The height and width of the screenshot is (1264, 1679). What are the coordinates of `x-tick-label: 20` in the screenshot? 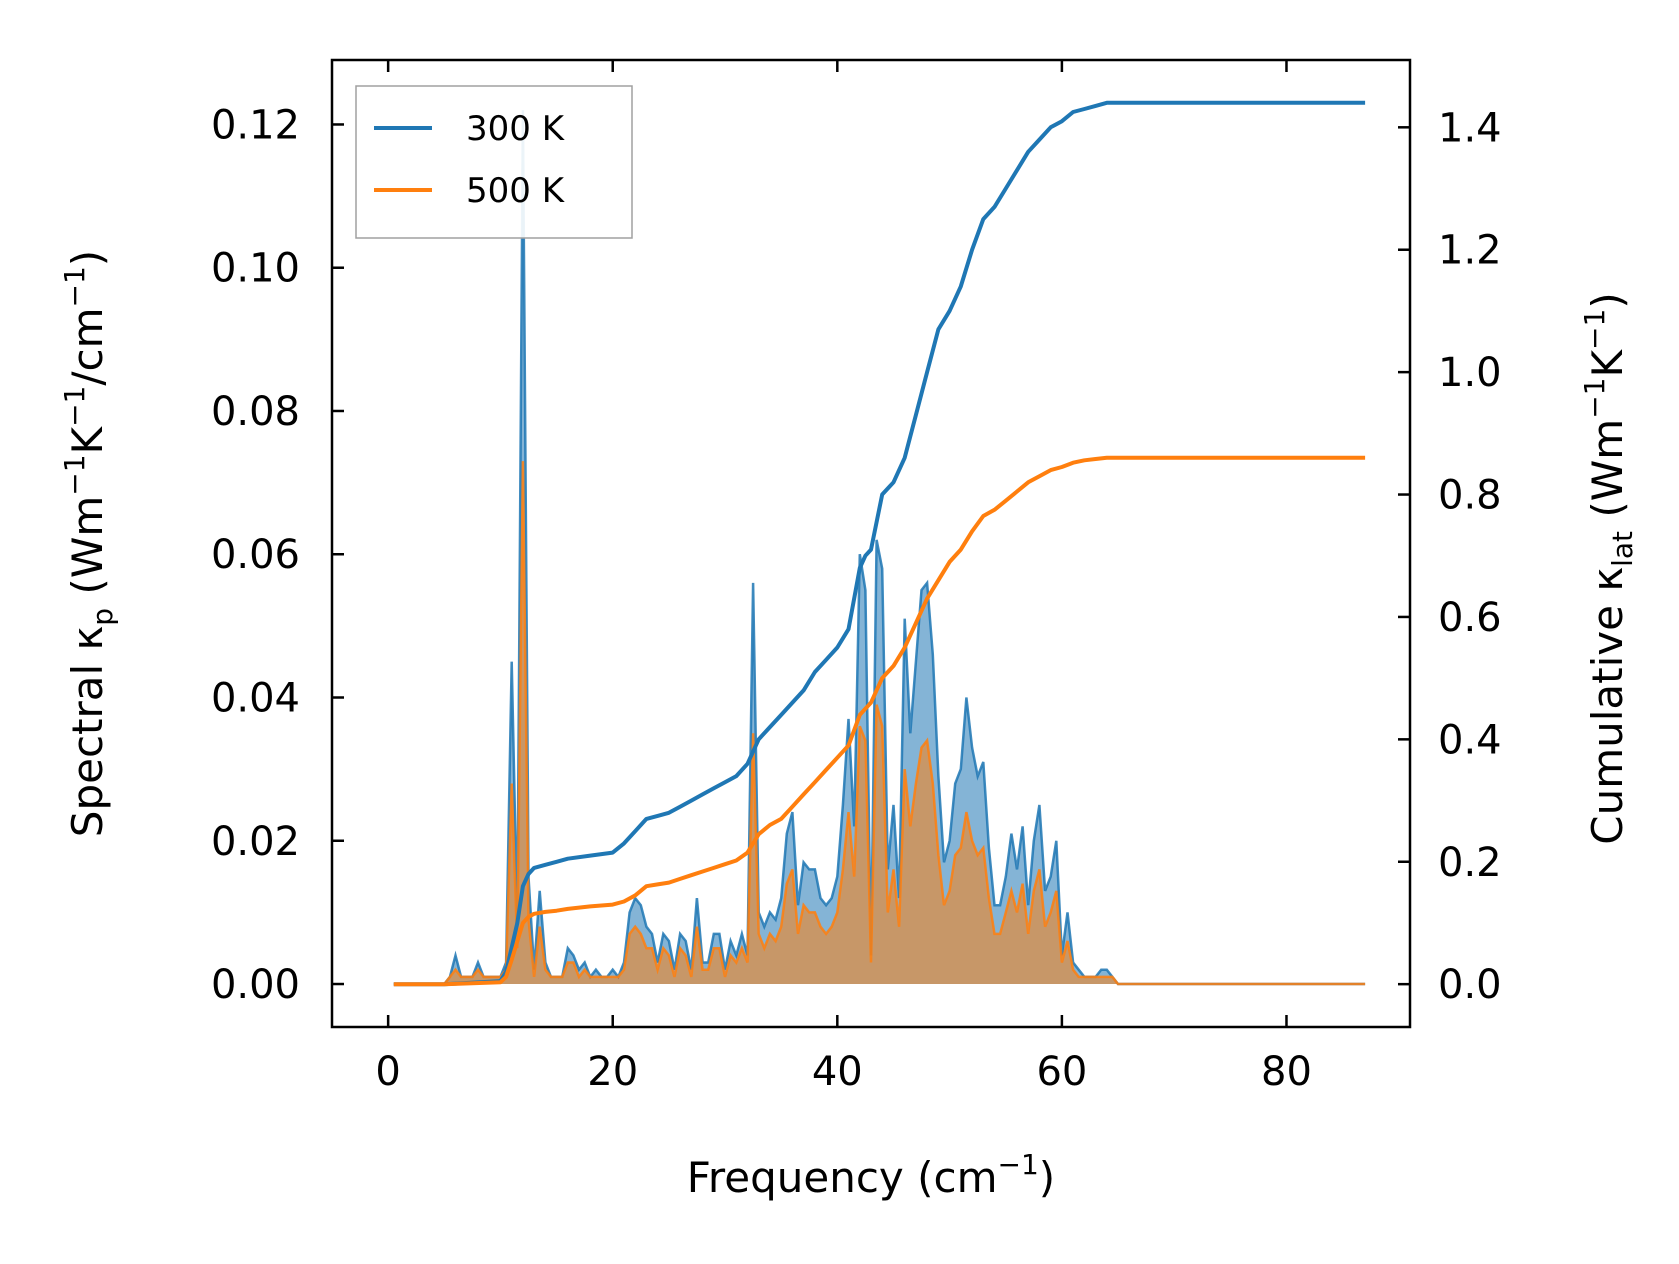 It's located at (612, 1072).